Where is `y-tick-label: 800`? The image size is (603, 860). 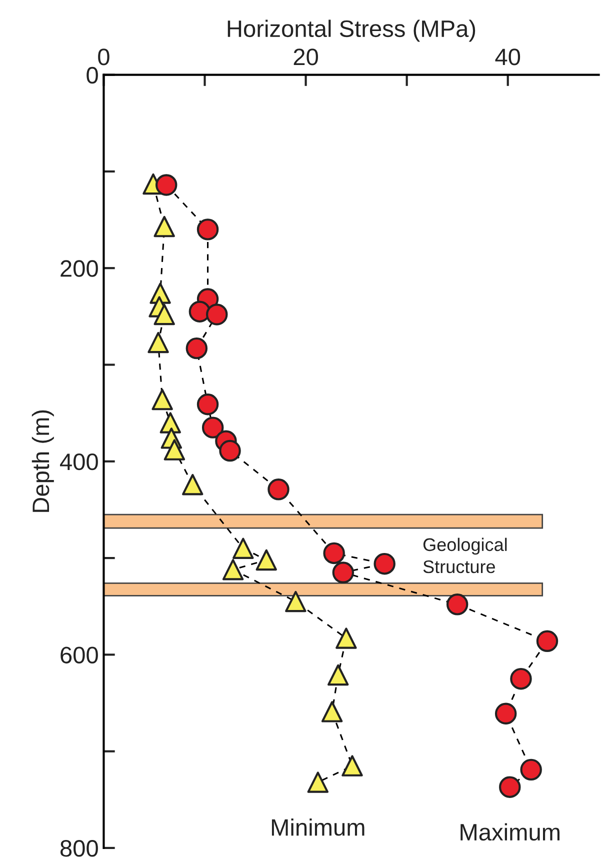
y-tick-label: 800 is located at coordinates (79, 848).